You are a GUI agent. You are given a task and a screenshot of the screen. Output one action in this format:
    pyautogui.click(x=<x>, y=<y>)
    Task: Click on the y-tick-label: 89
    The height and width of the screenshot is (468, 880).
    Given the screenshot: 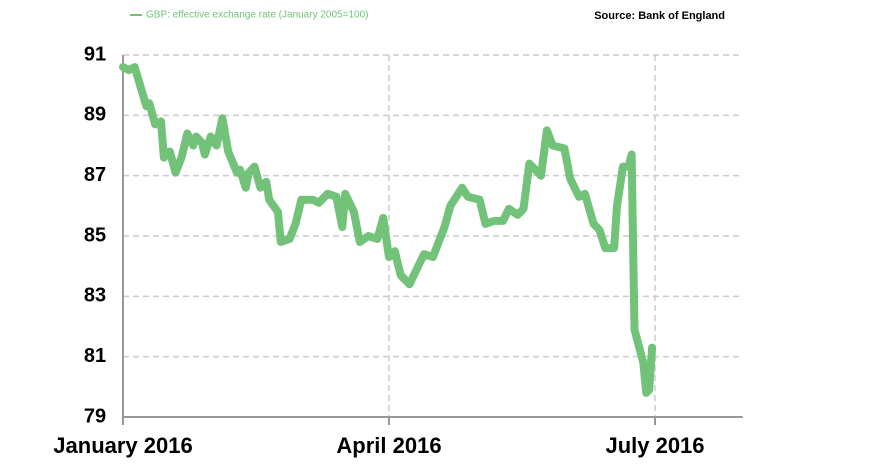 What is the action you would take?
    pyautogui.click(x=95, y=115)
    